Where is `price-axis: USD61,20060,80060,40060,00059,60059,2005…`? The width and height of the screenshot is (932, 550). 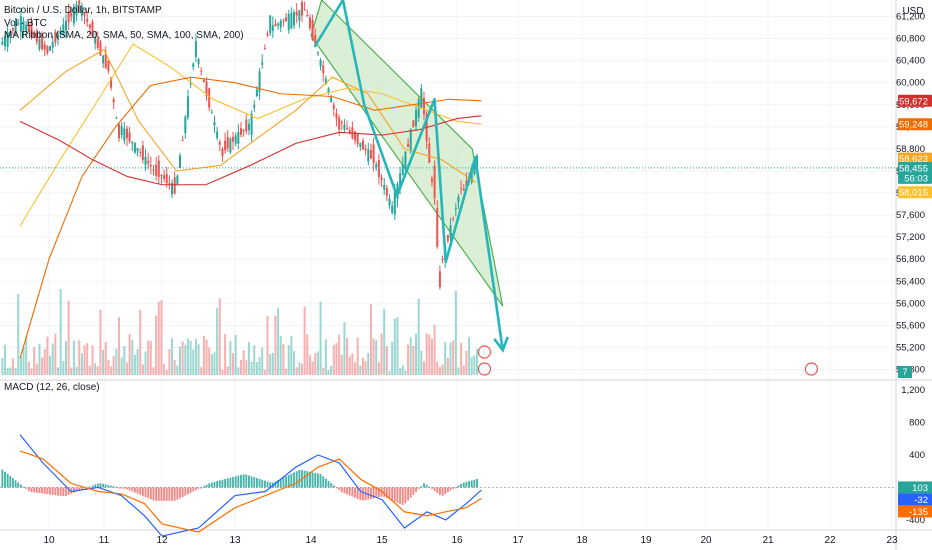
price-axis: USD61,20060,80060,40060,00059,60059,2005… is located at coordinates (914, 192).